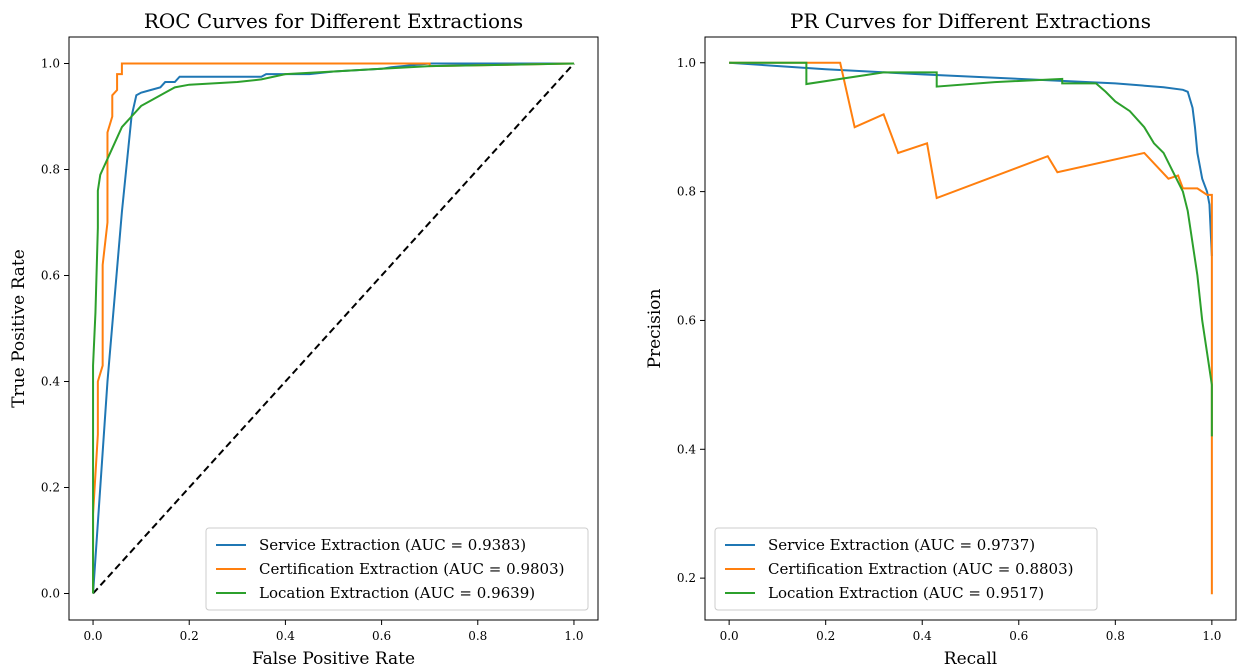 The width and height of the screenshot is (1239, 671). I want to click on y-axis-label: Precision, so click(655, 328).